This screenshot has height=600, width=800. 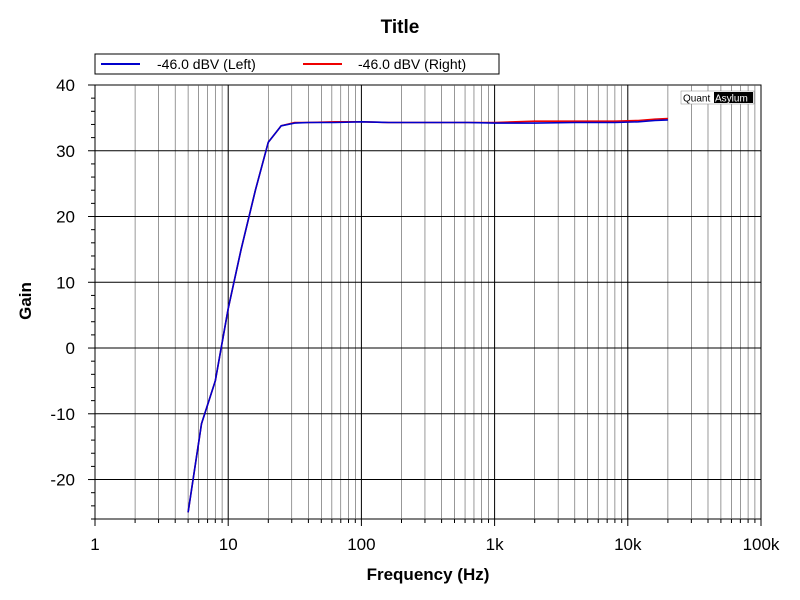 I want to click on legend-box, so click(x=297, y=64).